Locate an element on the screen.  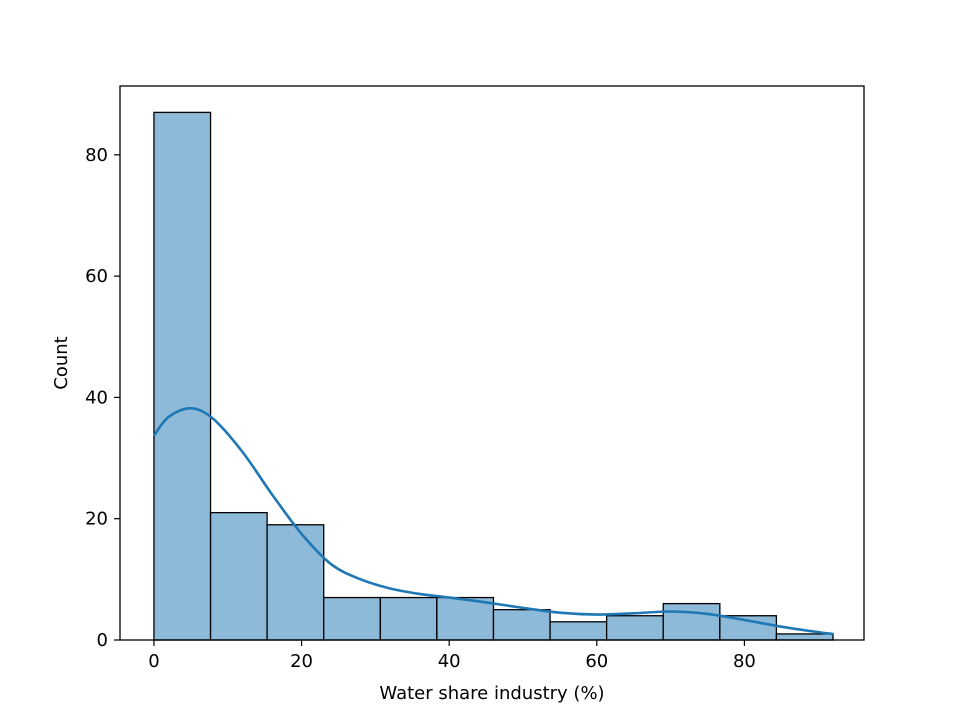
x-tick-label: 0 is located at coordinates (153, 661).